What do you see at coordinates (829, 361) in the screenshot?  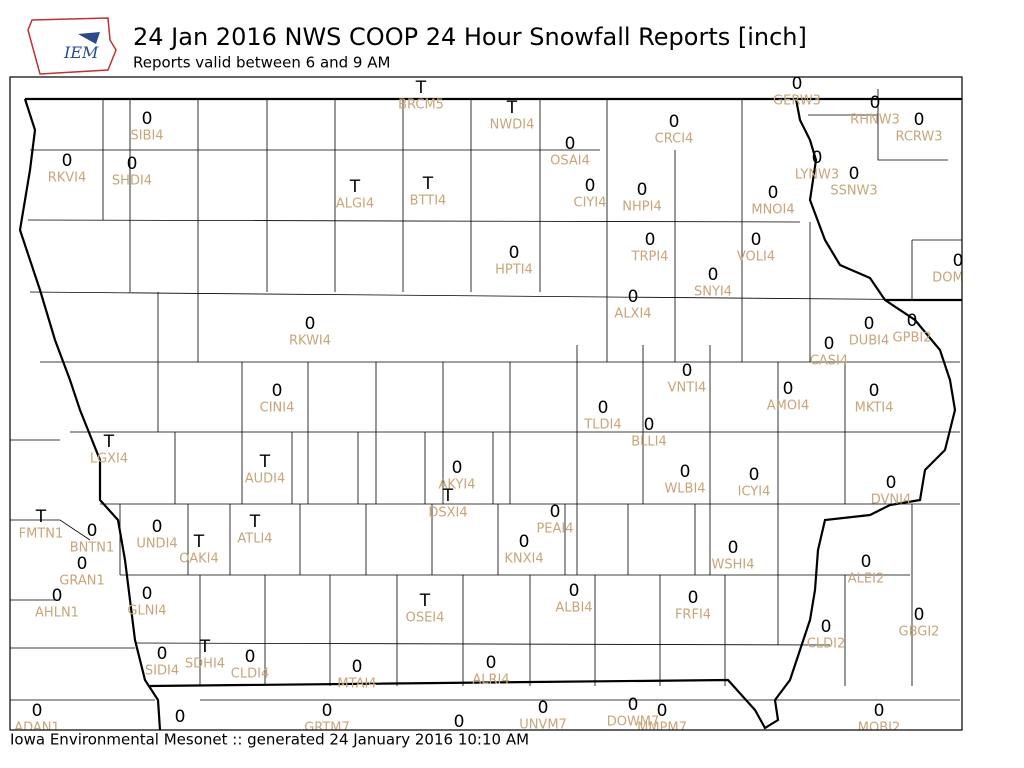 I see `station-label: CASI4` at bounding box center [829, 361].